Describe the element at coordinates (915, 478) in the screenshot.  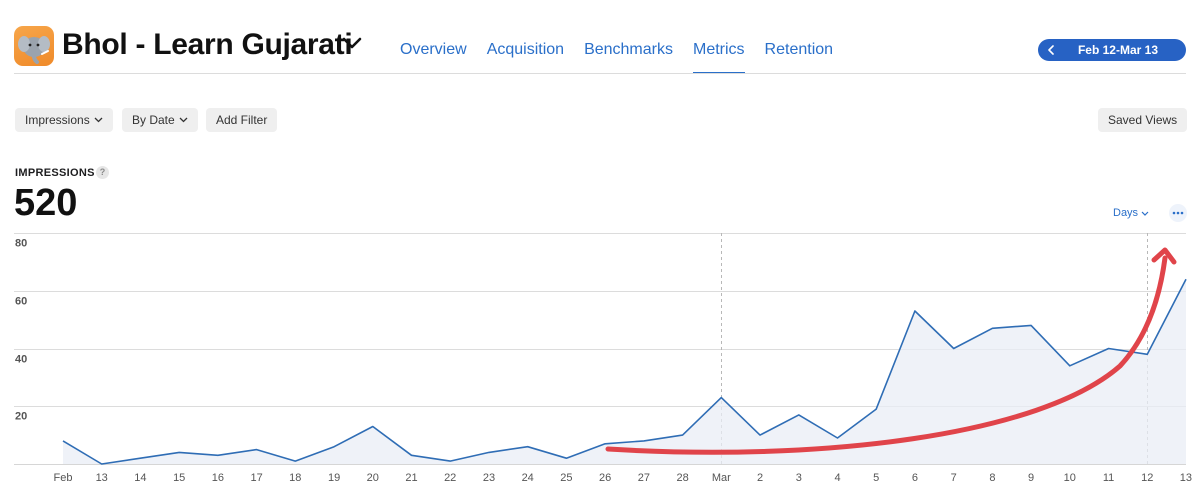
I see `x-tick-label: 6` at that location.